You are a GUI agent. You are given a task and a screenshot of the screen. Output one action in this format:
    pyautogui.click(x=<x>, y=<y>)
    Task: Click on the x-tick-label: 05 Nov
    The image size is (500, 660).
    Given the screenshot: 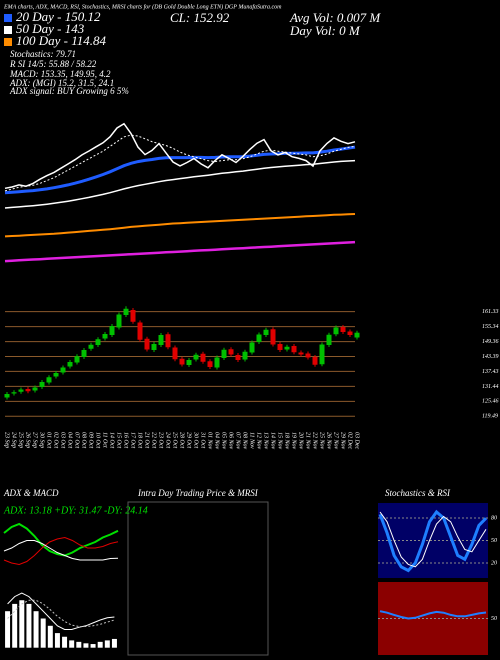 What is the action you would take?
    pyautogui.click(x=224, y=441)
    